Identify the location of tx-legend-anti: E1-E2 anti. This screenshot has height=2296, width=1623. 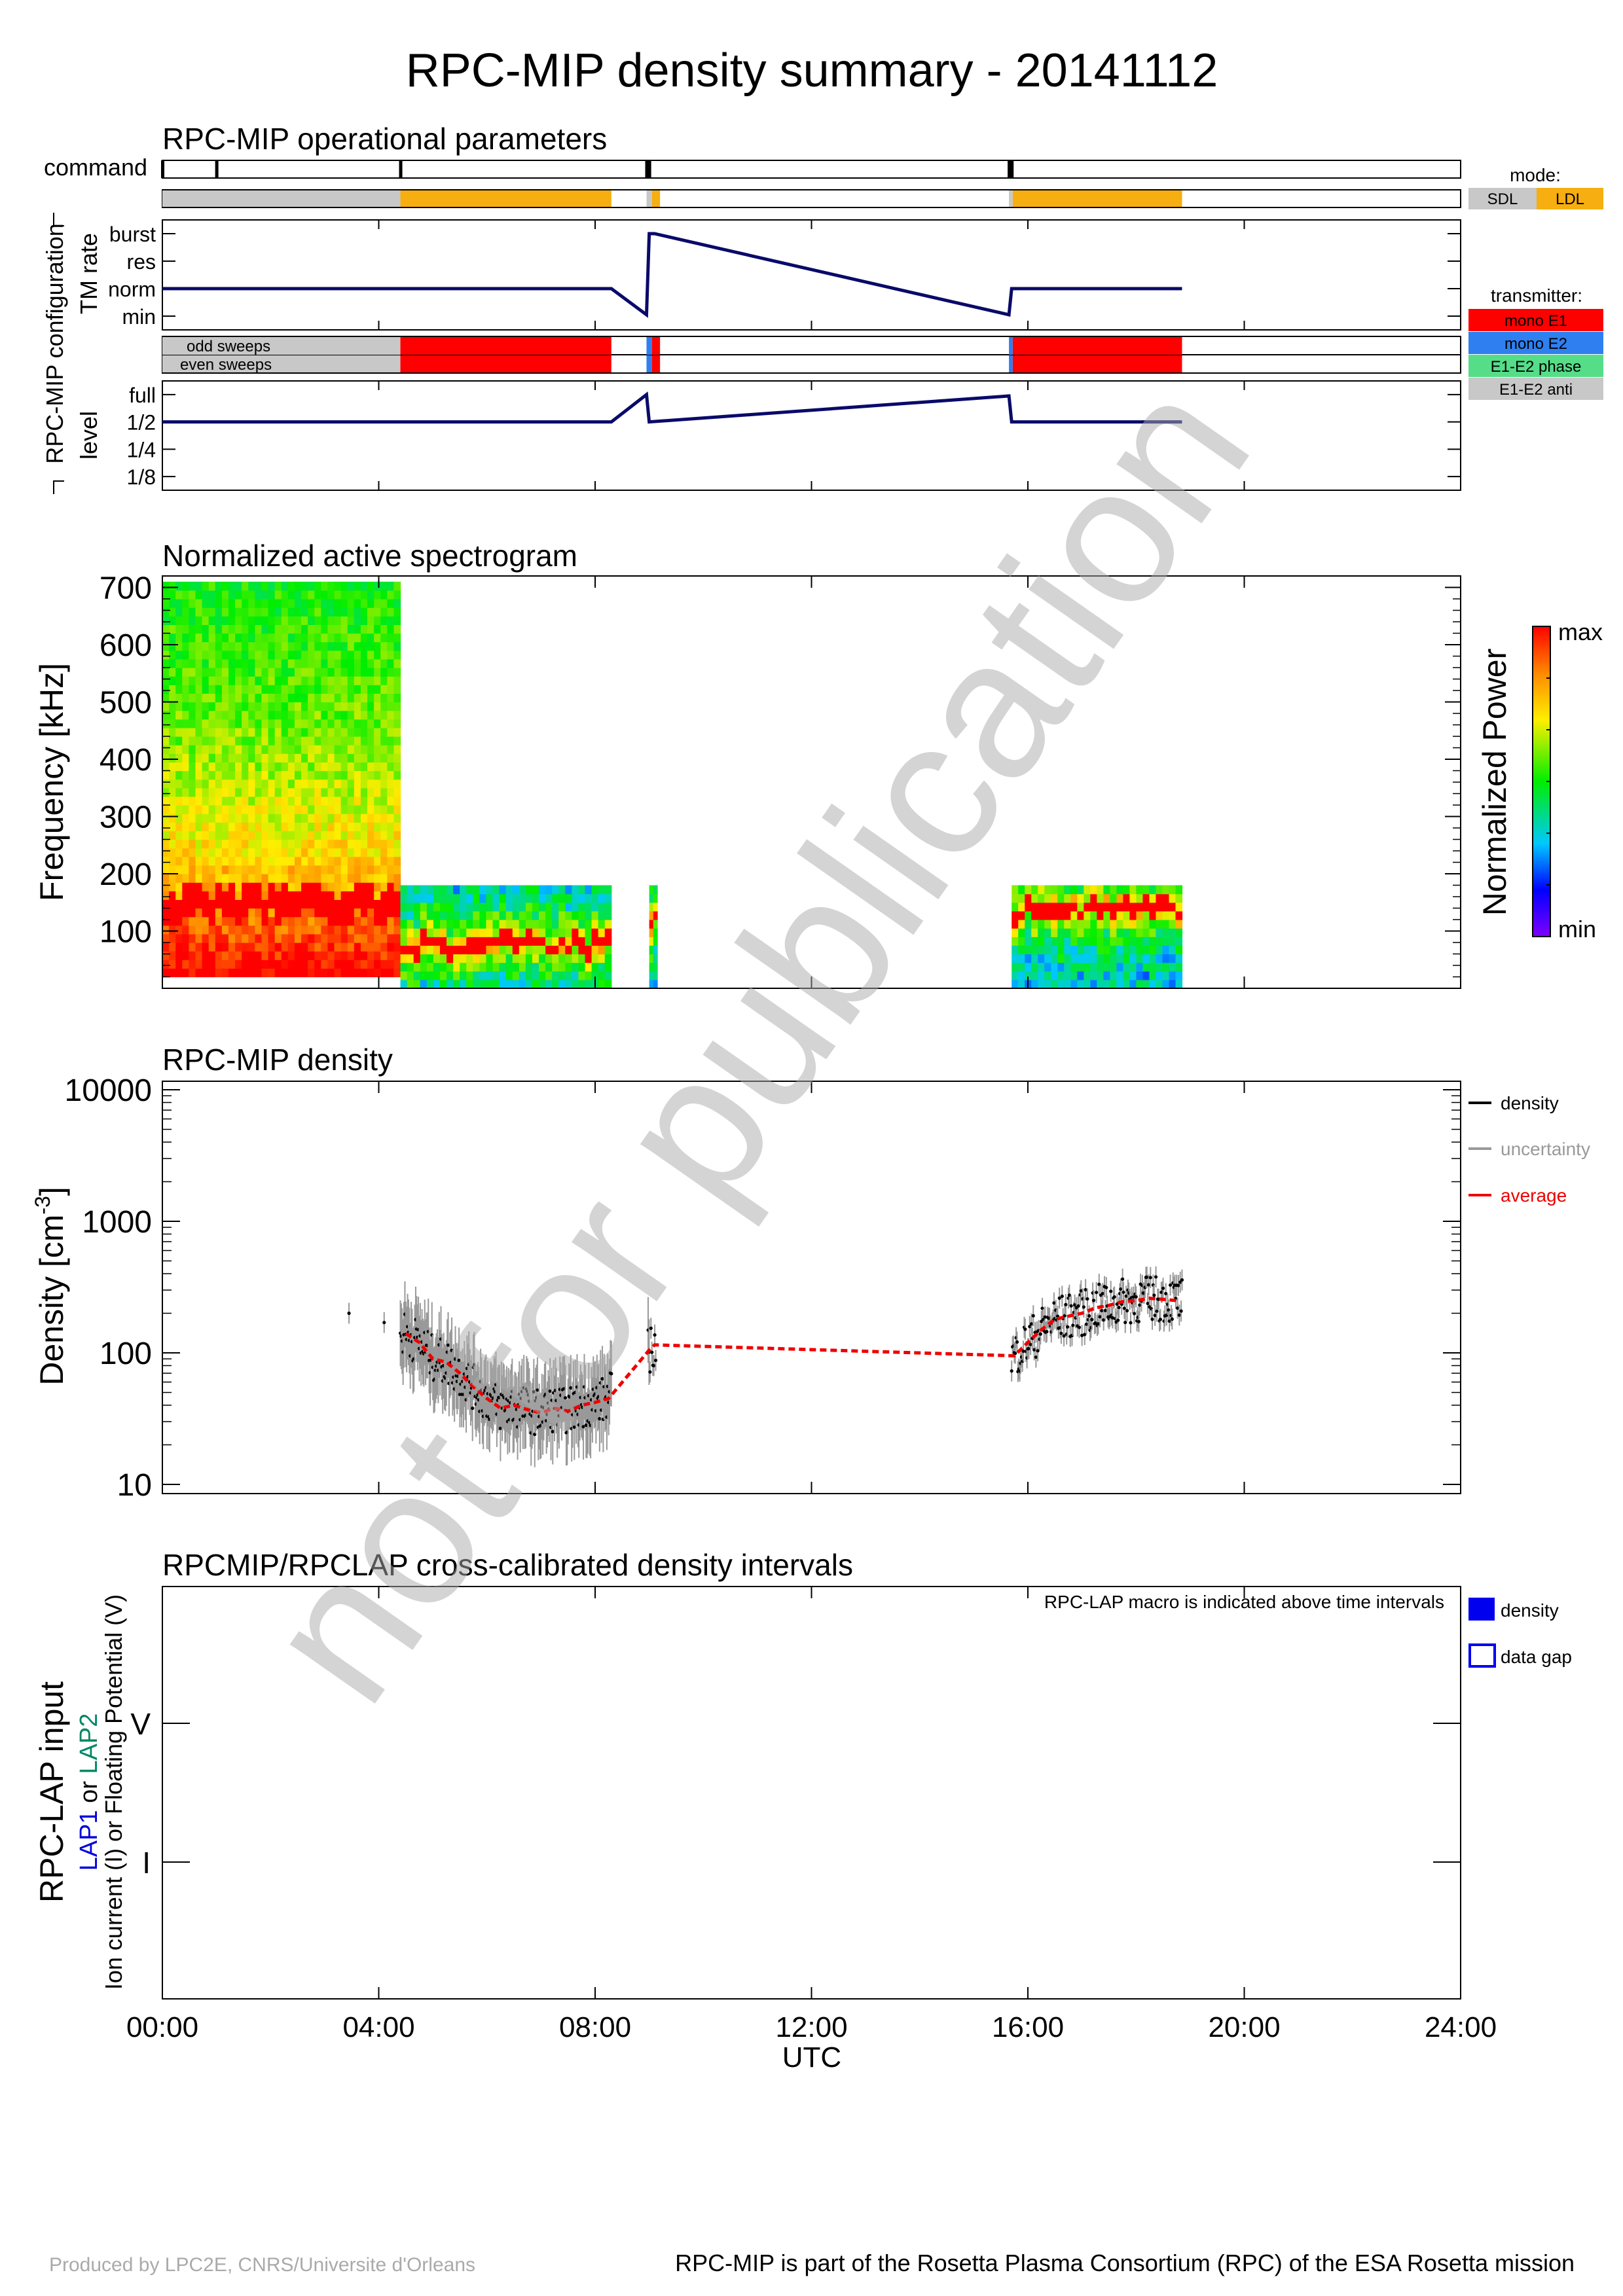
(1536, 390).